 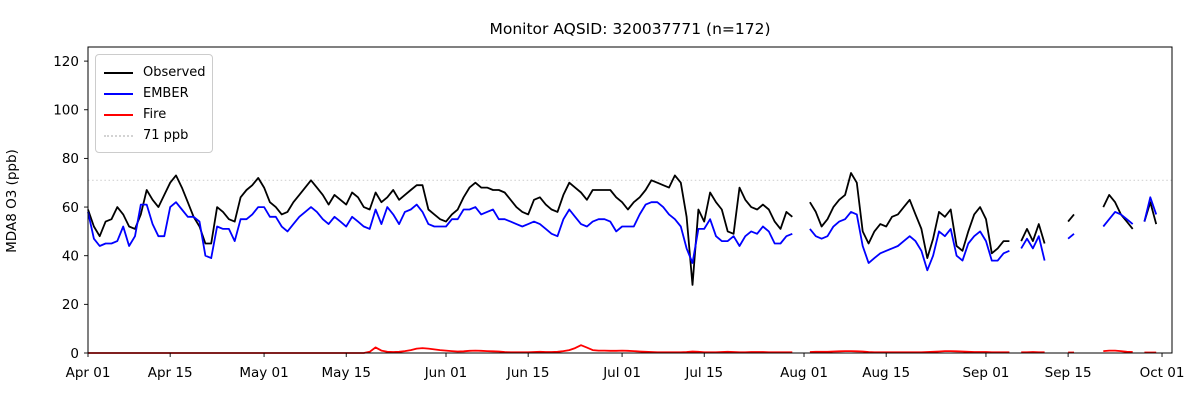 I want to click on x-tick-label: Jul 15, so click(x=703, y=373).